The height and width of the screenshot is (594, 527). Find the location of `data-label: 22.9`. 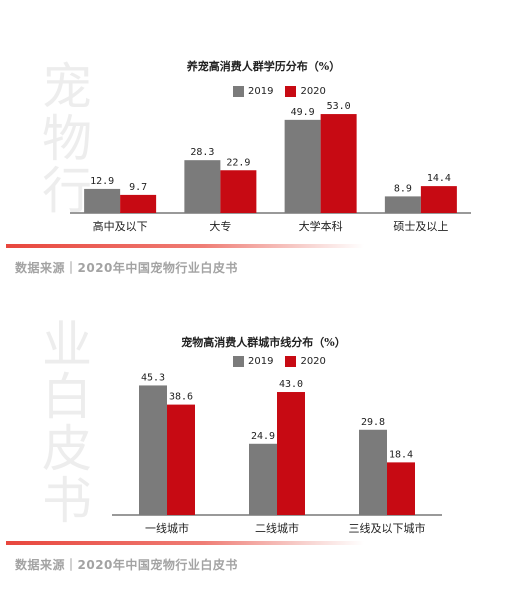

data-label: 22.9 is located at coordinates (238, 162).